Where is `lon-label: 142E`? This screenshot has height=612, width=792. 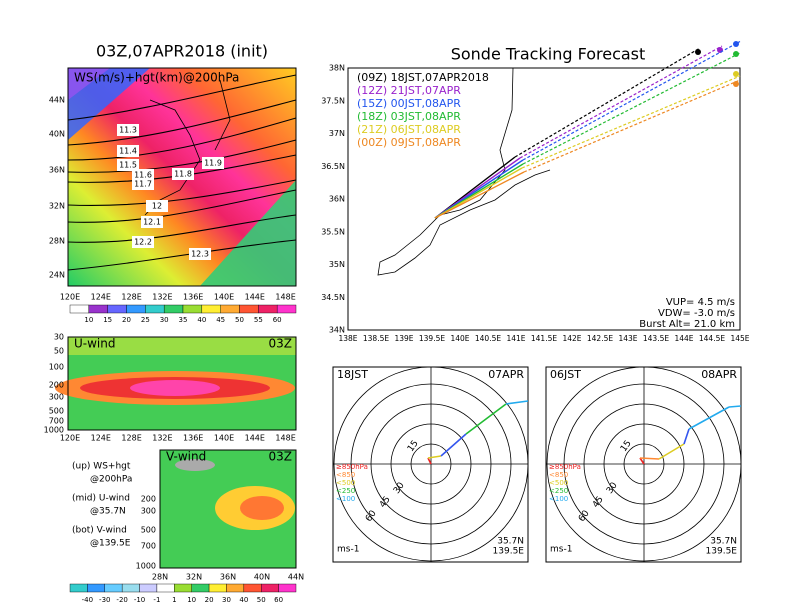 lon-label: 142E is located at coordinates (571, 338).